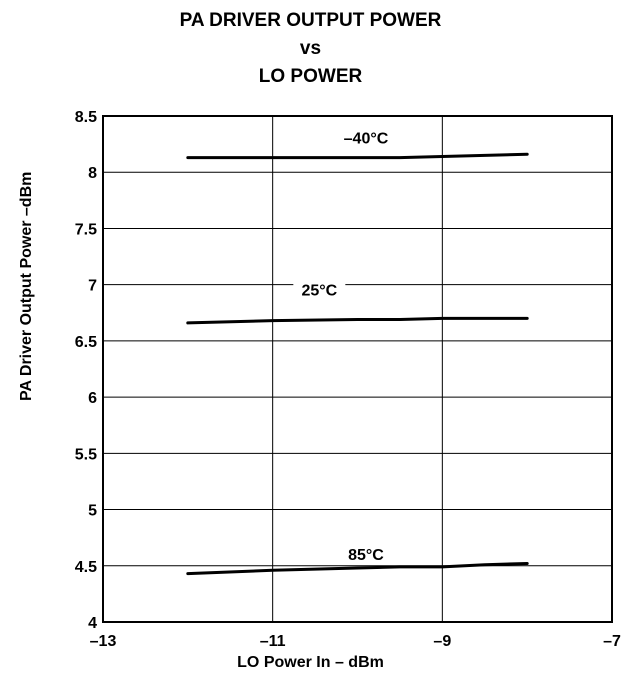 This screenshot has width=621, height=684. Describe the element at coordinates (273, 641) in the screenshot. I see `x-tick-label: –11` at that location.